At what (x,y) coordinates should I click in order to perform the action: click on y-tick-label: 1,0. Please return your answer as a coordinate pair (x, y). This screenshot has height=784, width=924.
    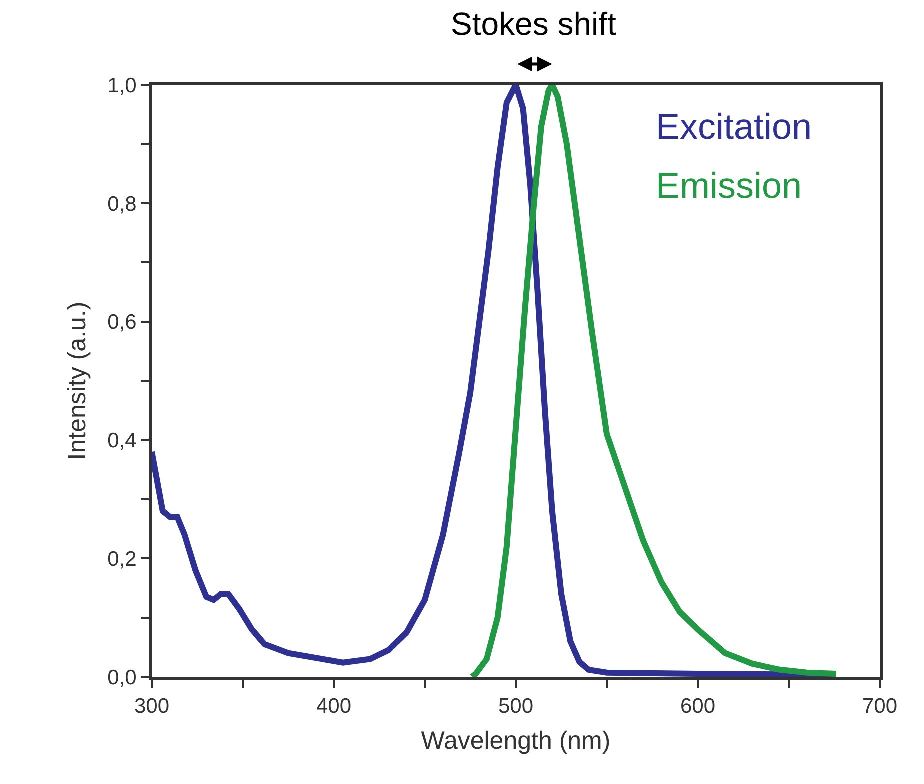
    Looking at the image, I should click on (122, 86).